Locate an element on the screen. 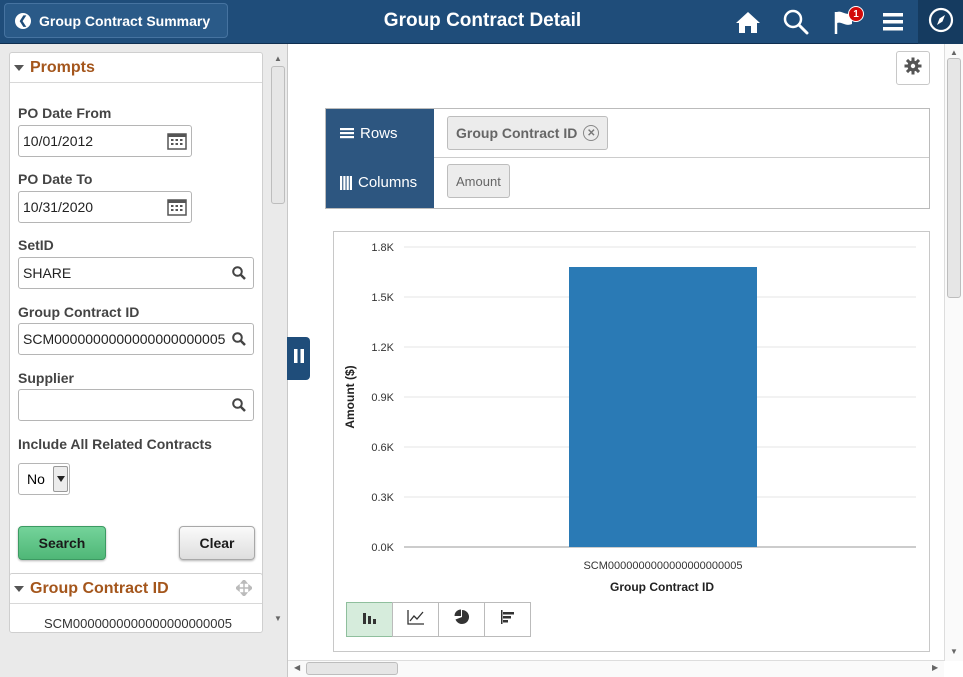  y-tick-label: 1.8K is located at coordinates (382, 248).